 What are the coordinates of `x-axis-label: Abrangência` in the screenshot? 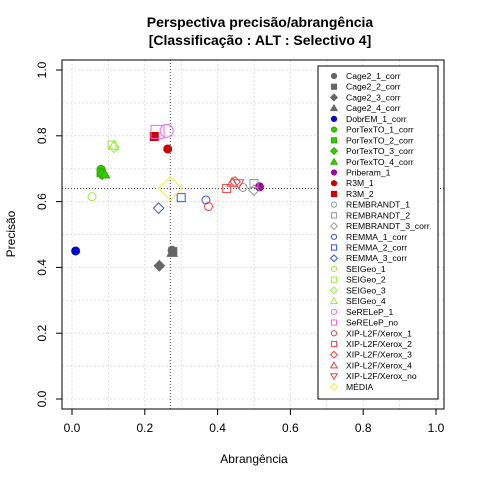 It's located at (254, 459).